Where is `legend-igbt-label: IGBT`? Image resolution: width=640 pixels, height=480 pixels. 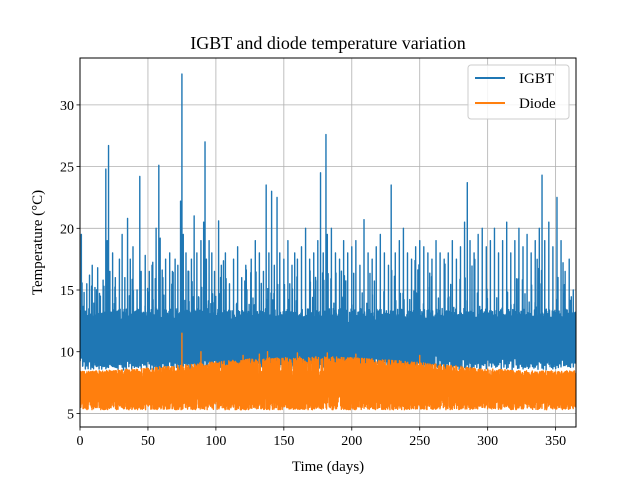
legend-igbt-label: IGBT is located at coordinates (536, 79).